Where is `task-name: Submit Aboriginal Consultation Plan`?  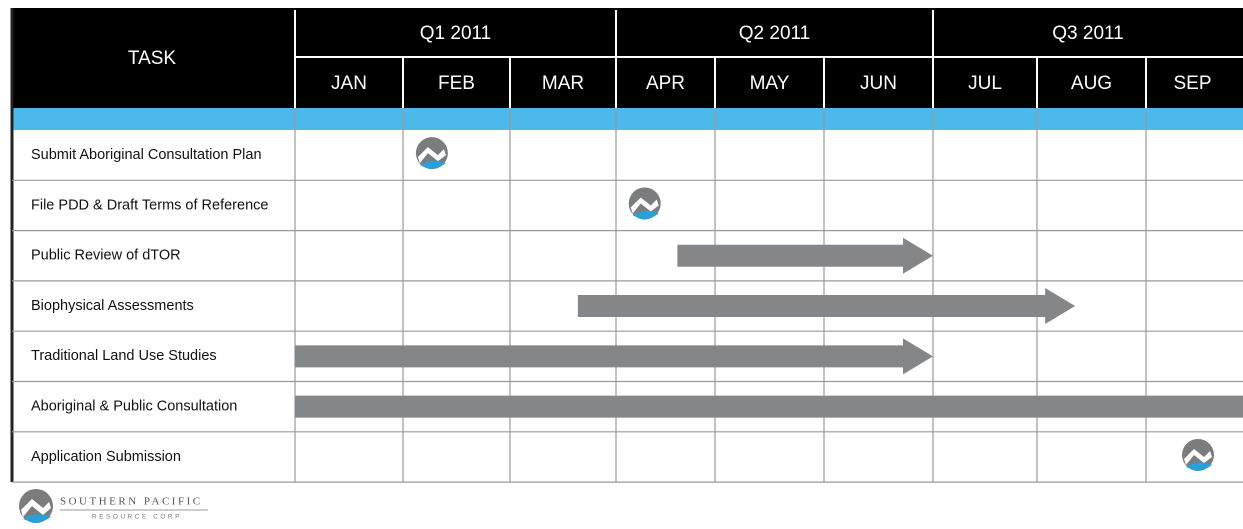
task-name: Submit Aboriginal Consultation Plan is located at coordinates (146, 155).